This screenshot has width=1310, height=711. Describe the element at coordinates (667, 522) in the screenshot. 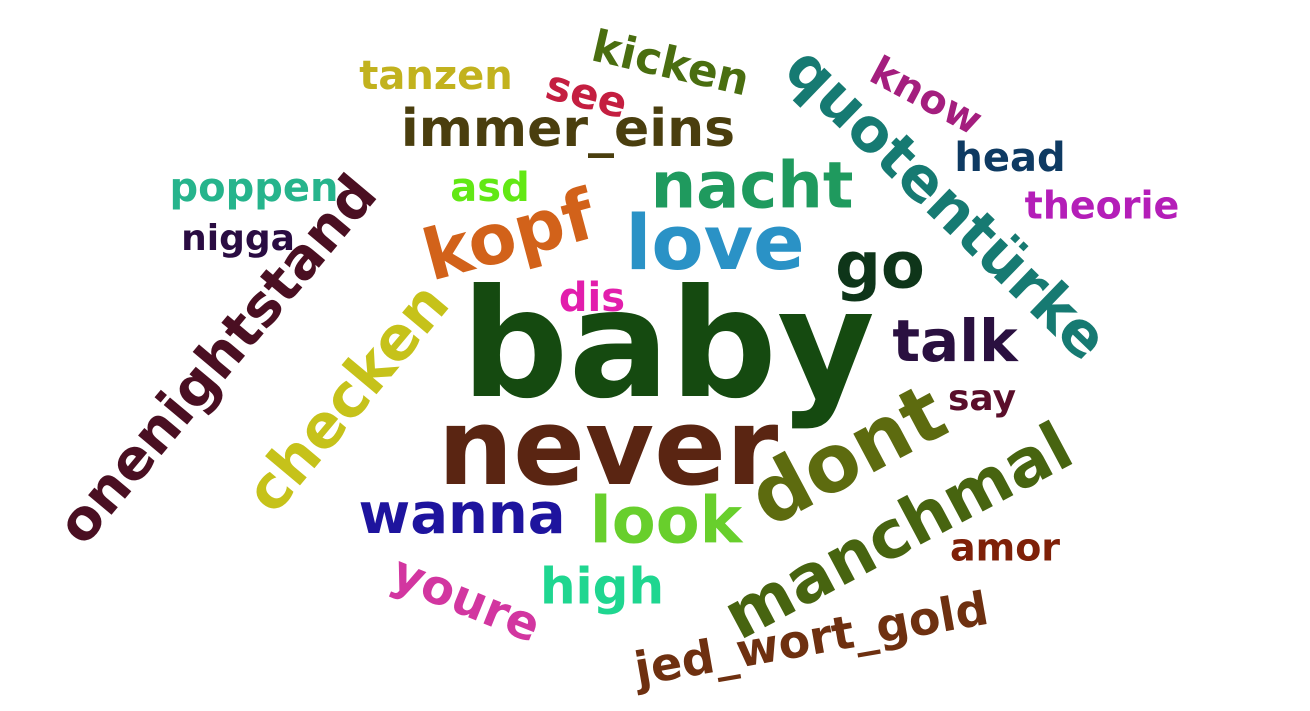

I see `word-look: look` at that location.